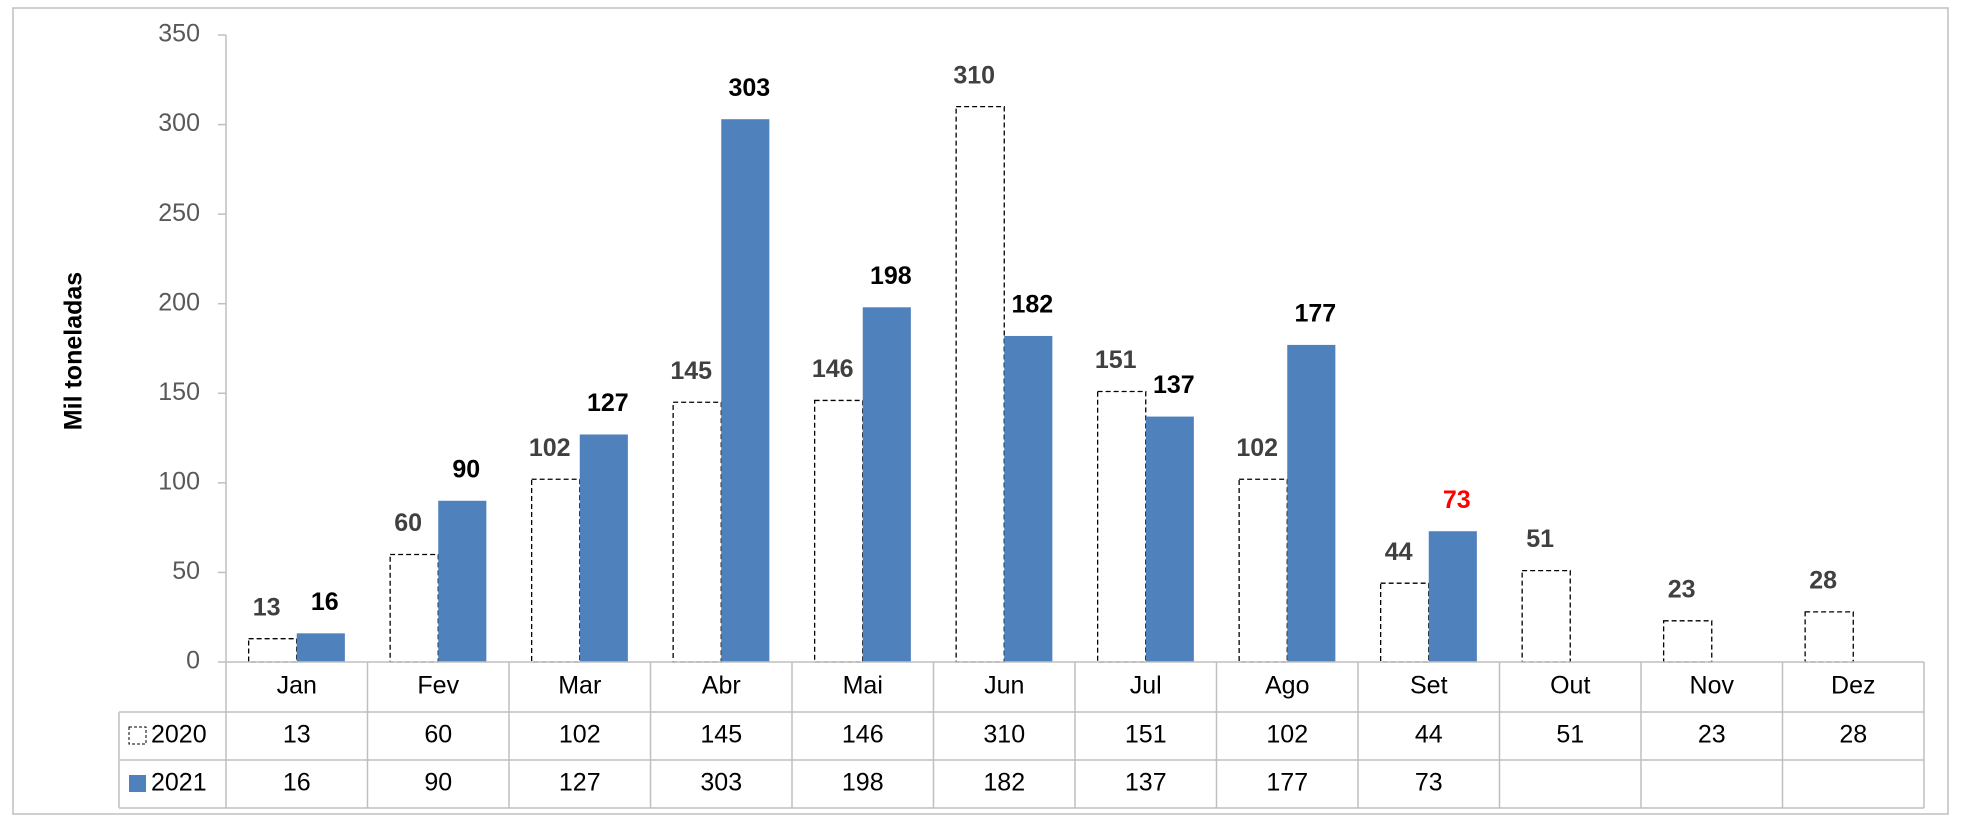 Image resolution: width=1965 pixels, height=817 pixels. Describe the element at coordinates (974, 75) in the screenshot. I see `data-label: 310` at that location.